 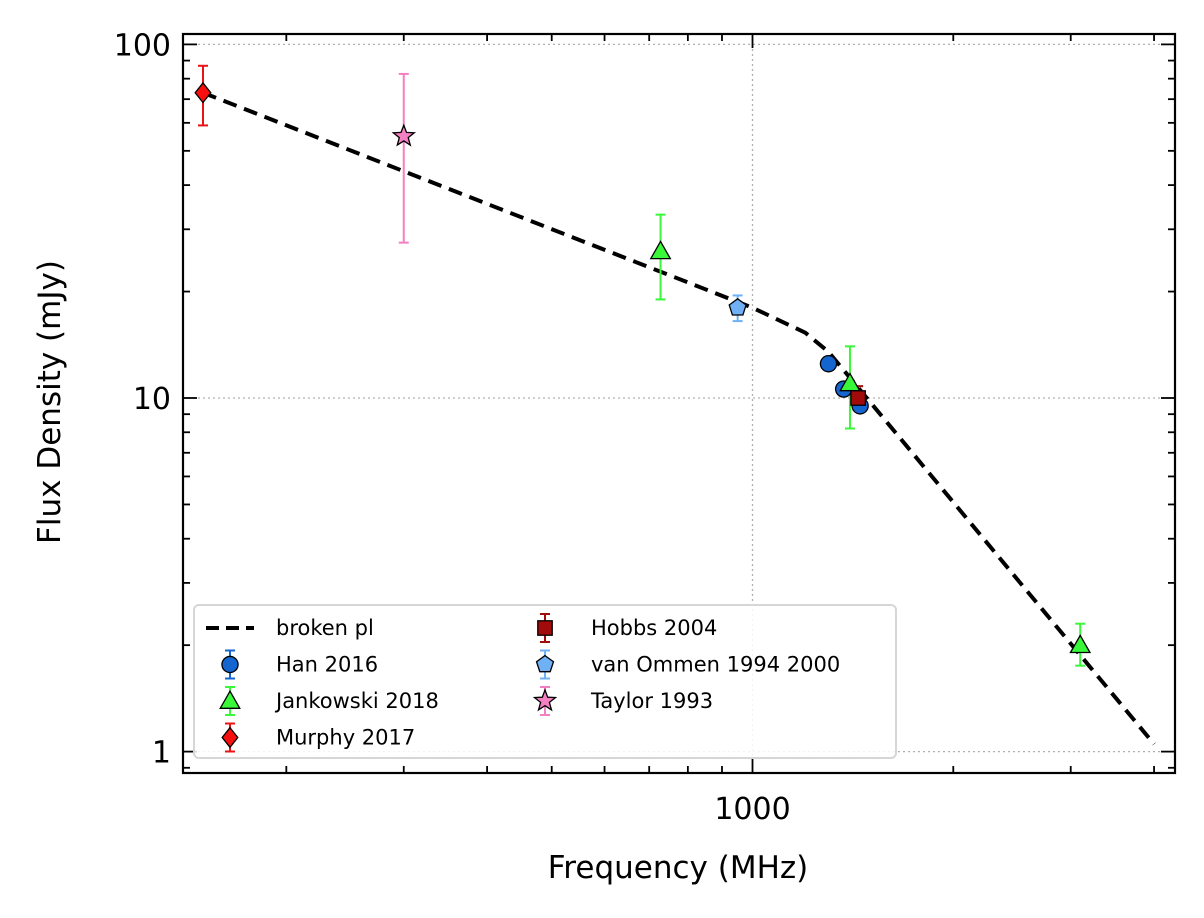 What do you see at coordinates (678, 868) in the screenshot?
I see `x-axis-label: Frequency (MHz)` at bounding box center [678, 868].